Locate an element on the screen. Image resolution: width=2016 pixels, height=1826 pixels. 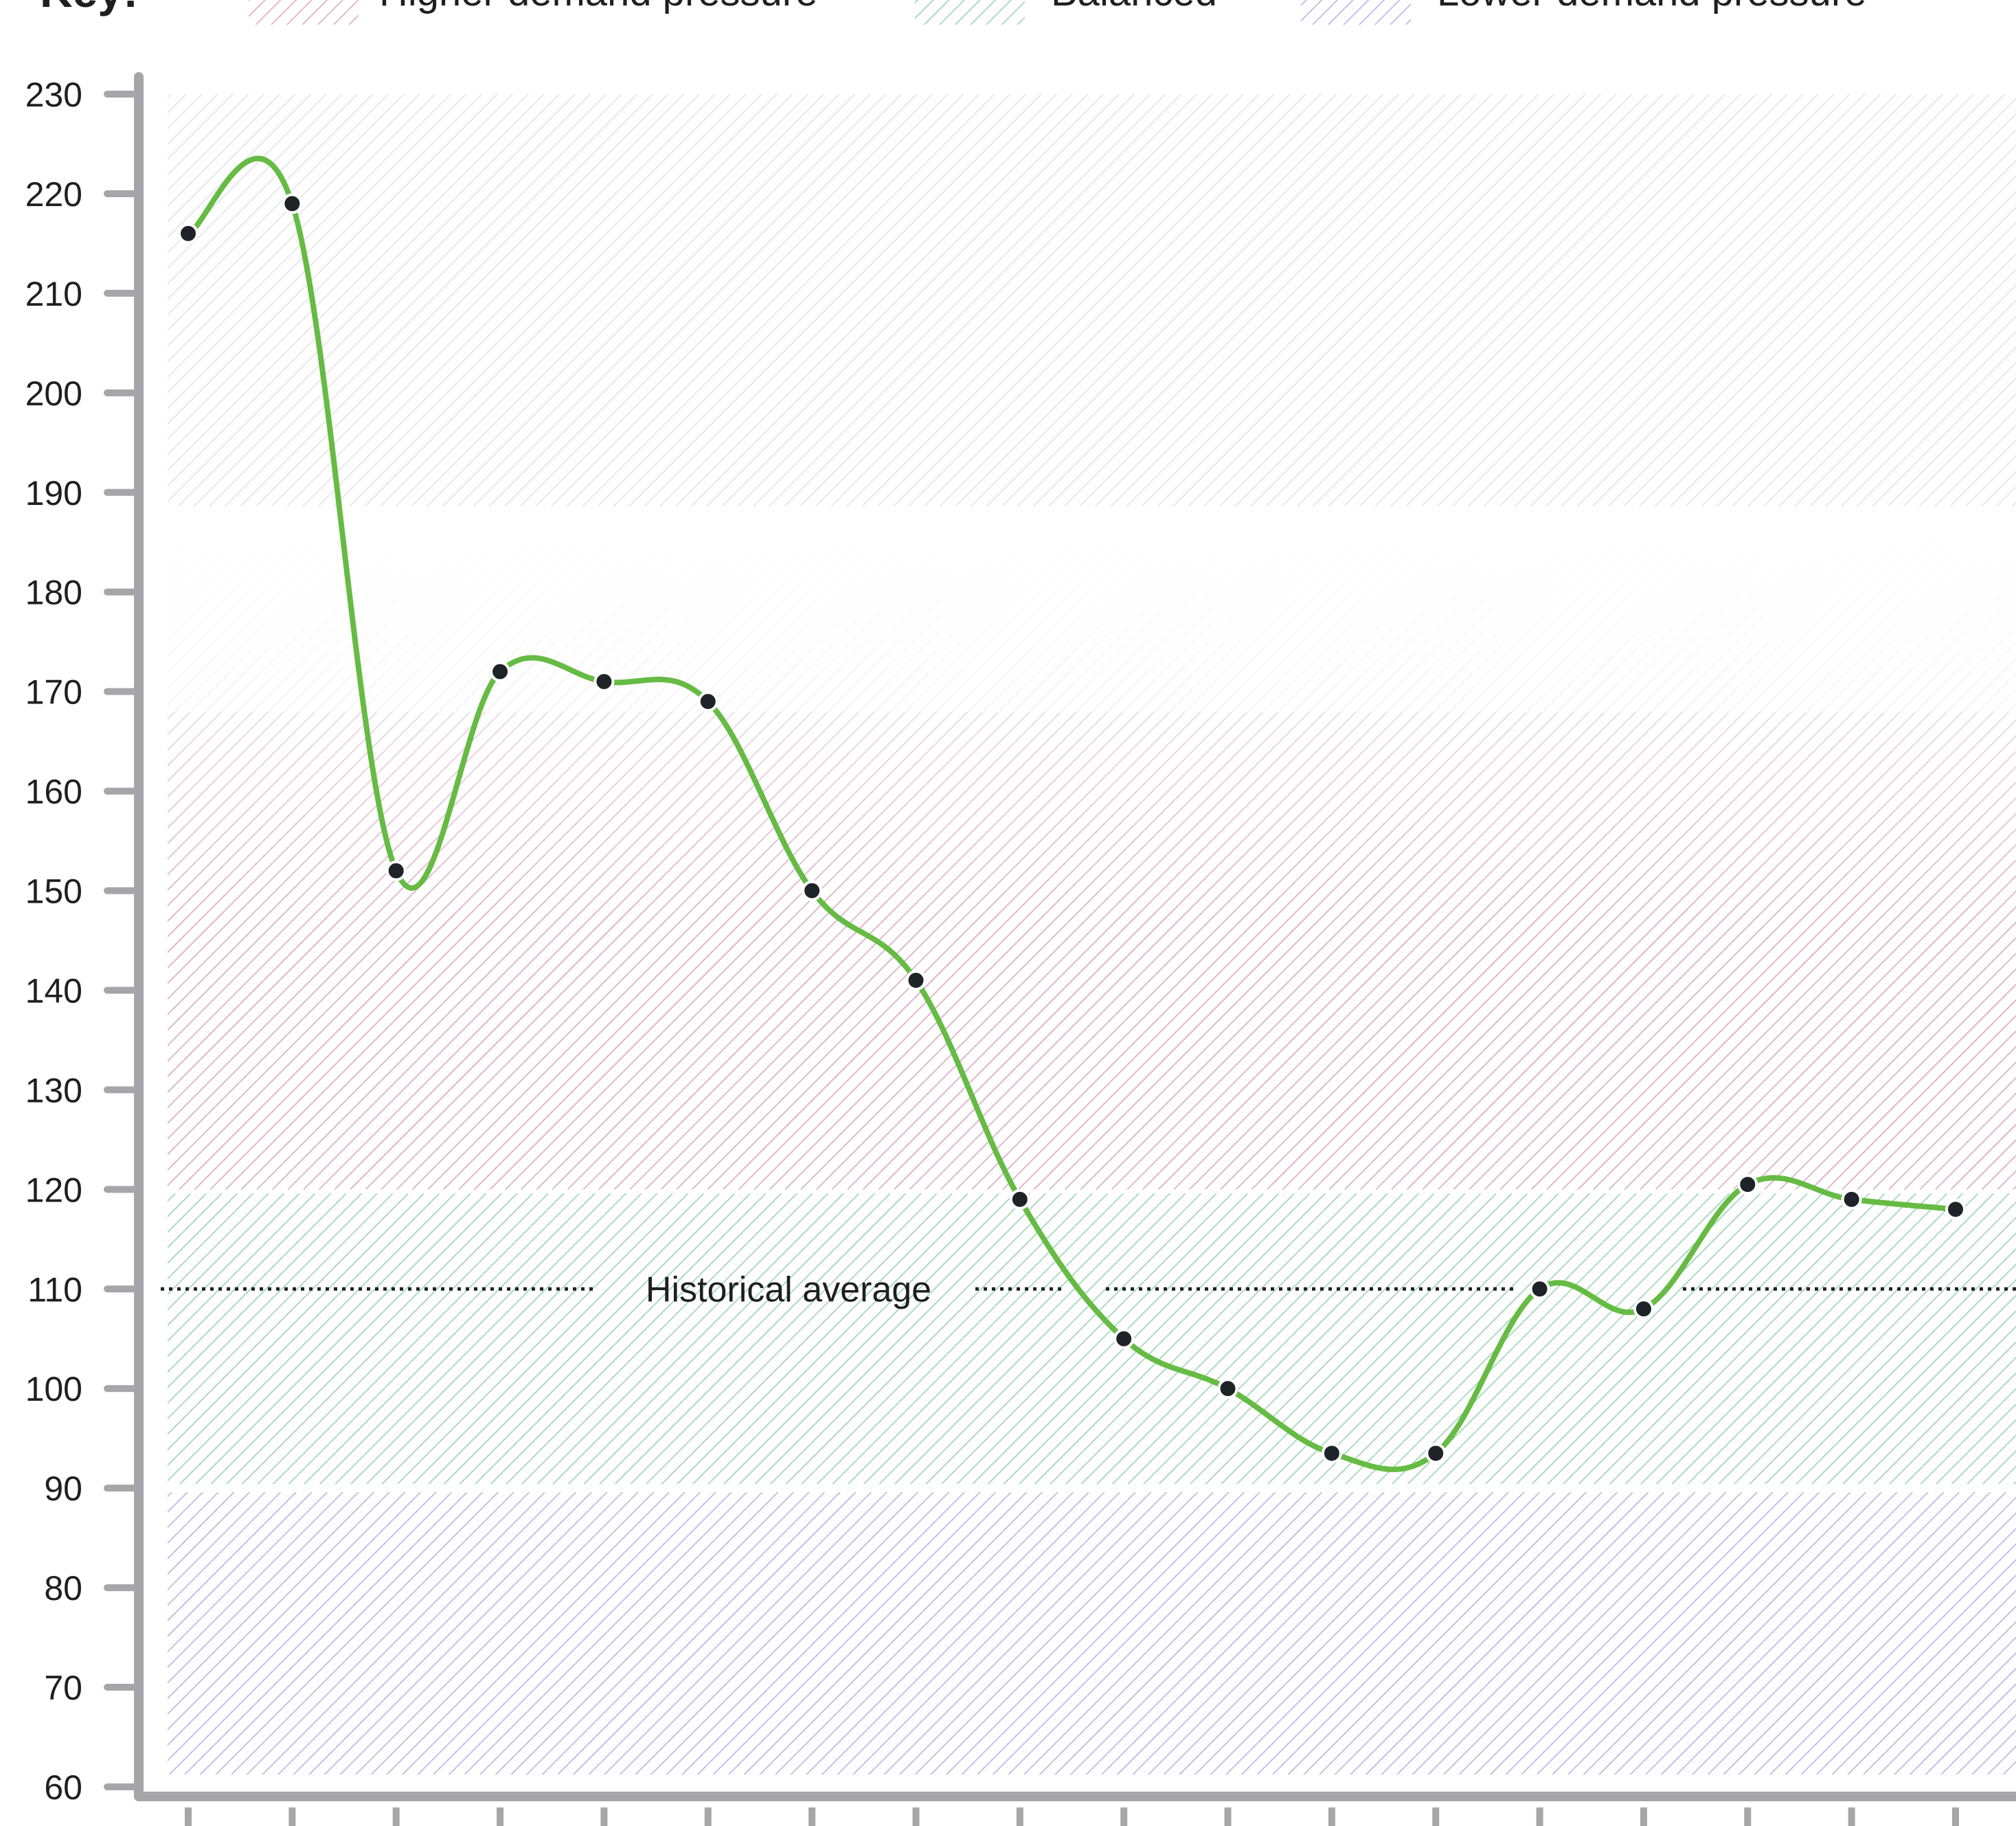
y-tick-label: 140 is located at coordinates (54, 991).